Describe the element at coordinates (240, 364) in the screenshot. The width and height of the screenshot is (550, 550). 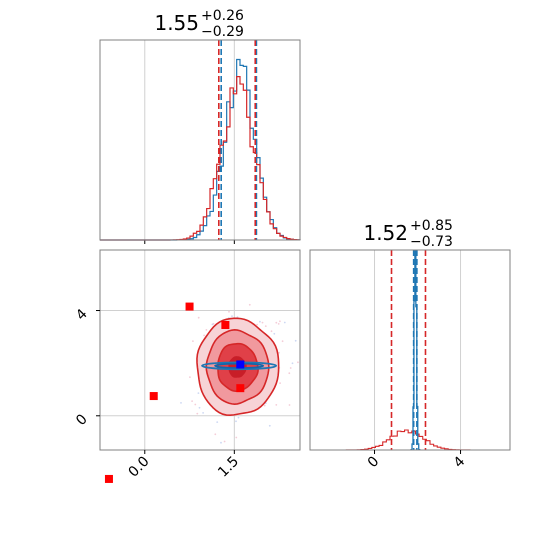
I see `marker-blue` at that location.